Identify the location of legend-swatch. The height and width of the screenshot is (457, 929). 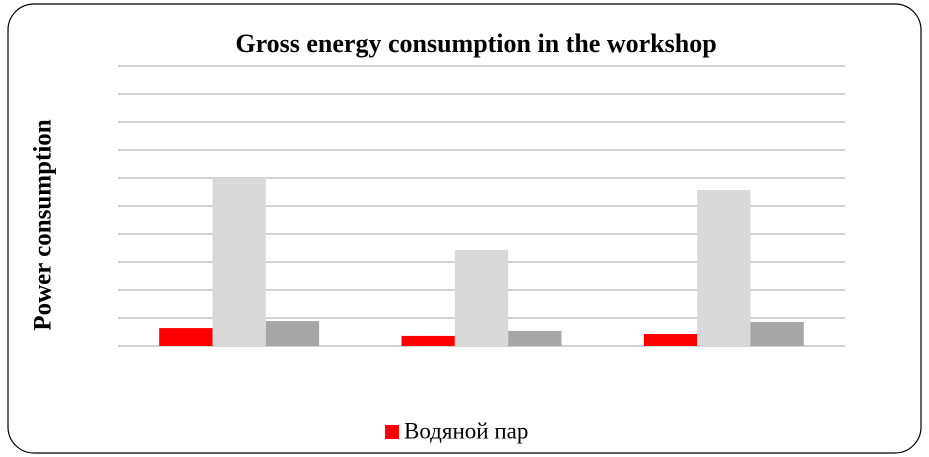
(392, 432).